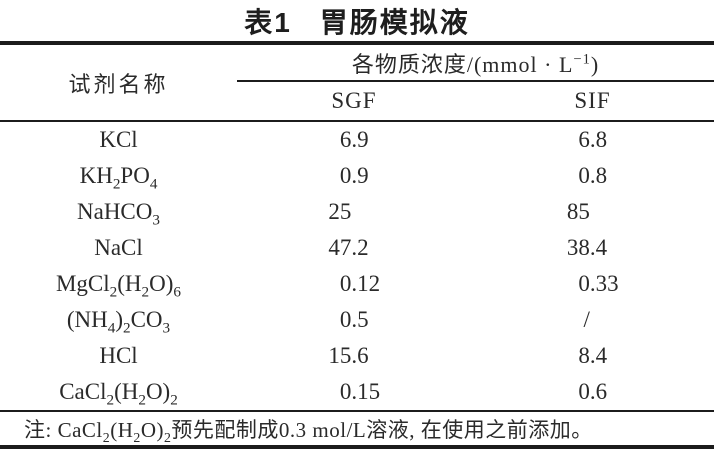 The height and width of the screenshot is (449, 714). Describe the element at coordinates (354, 101) in the screenshot. I see `column-header-sgf: SGF` at that location.